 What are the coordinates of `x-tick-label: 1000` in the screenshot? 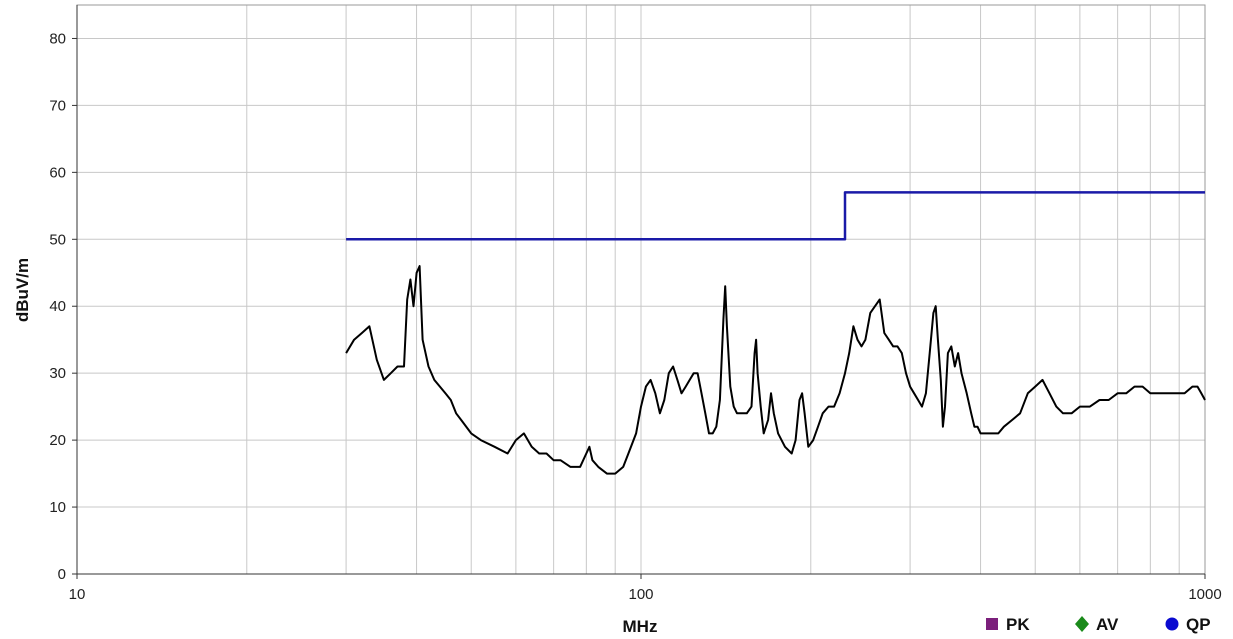 It's located at (1204, 594).